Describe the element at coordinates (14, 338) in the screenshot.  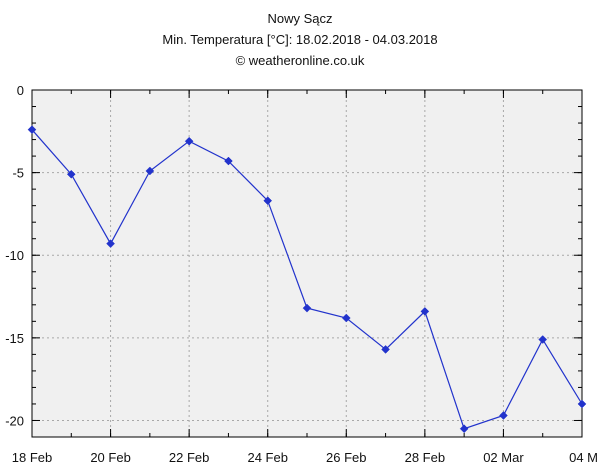
I see `y-tick-label: -15` at that location.